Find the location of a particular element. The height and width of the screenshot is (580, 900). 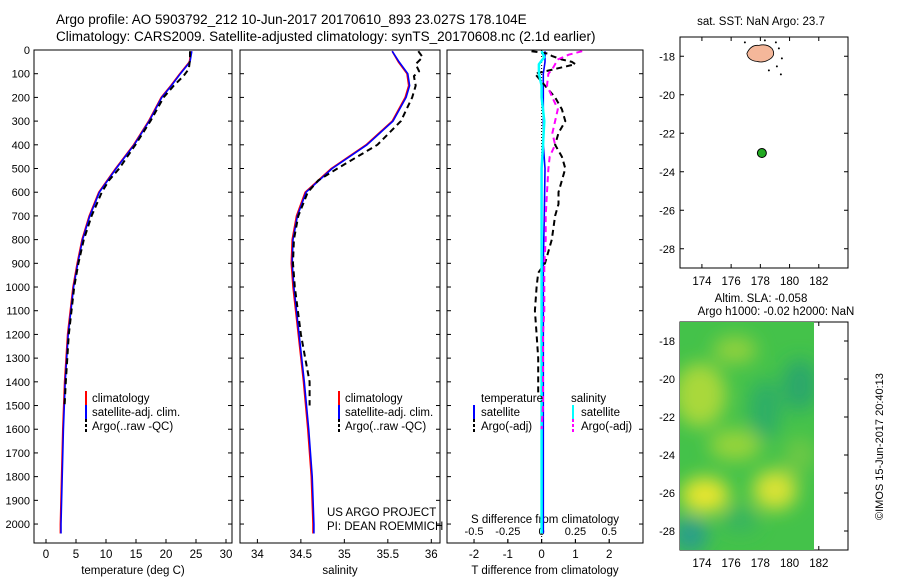

y-tick-label: 1900 is located at coordinates (18, 501).